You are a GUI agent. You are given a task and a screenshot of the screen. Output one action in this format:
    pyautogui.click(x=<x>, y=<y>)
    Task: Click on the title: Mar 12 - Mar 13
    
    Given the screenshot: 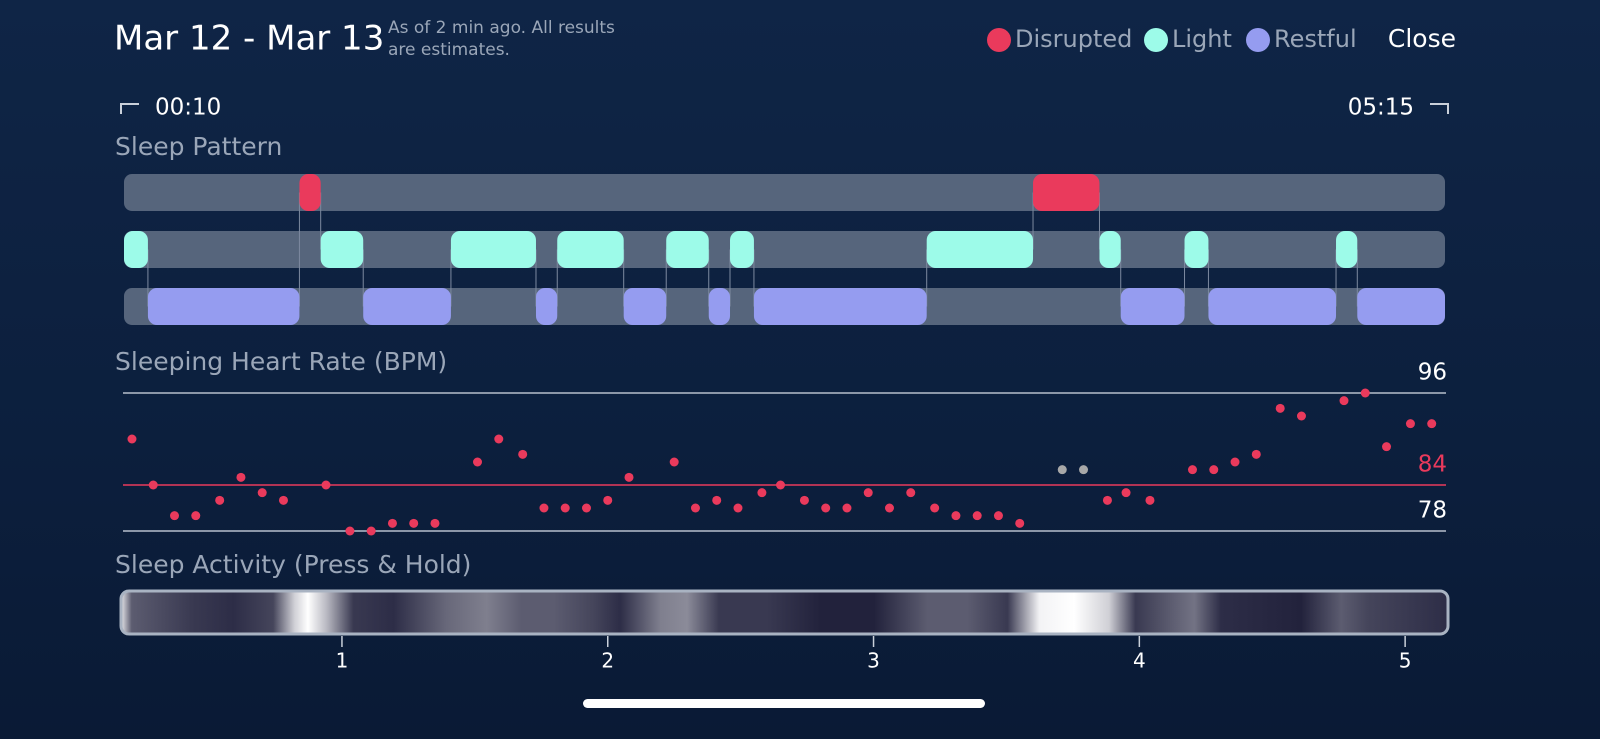 What is the action you would take?
    pyautogui.click(x=249, y=39)
    